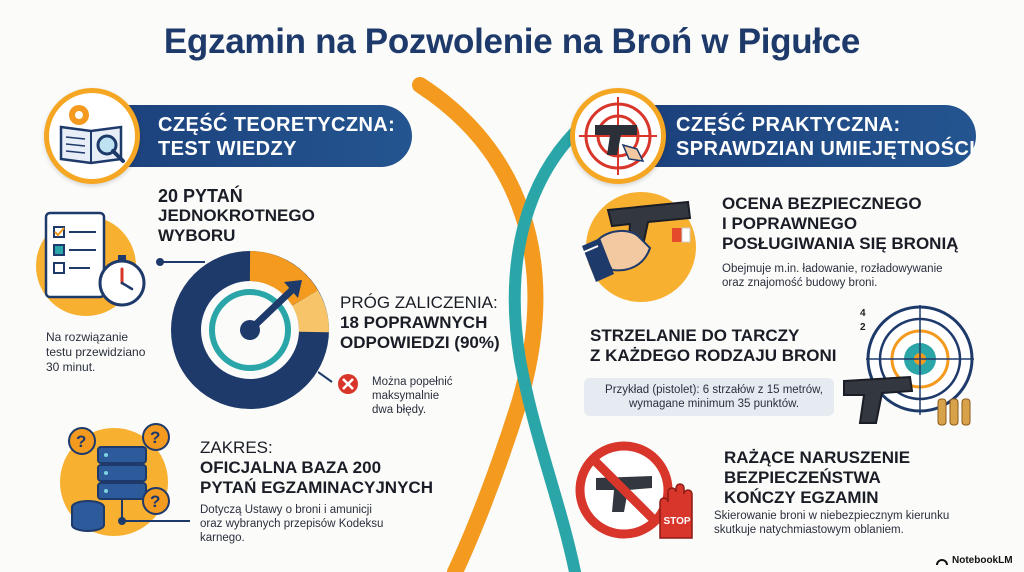 This screenshot has height=572, width=1024. I want to click on mistakes-line1: Można popełnić, so click(412, 382).